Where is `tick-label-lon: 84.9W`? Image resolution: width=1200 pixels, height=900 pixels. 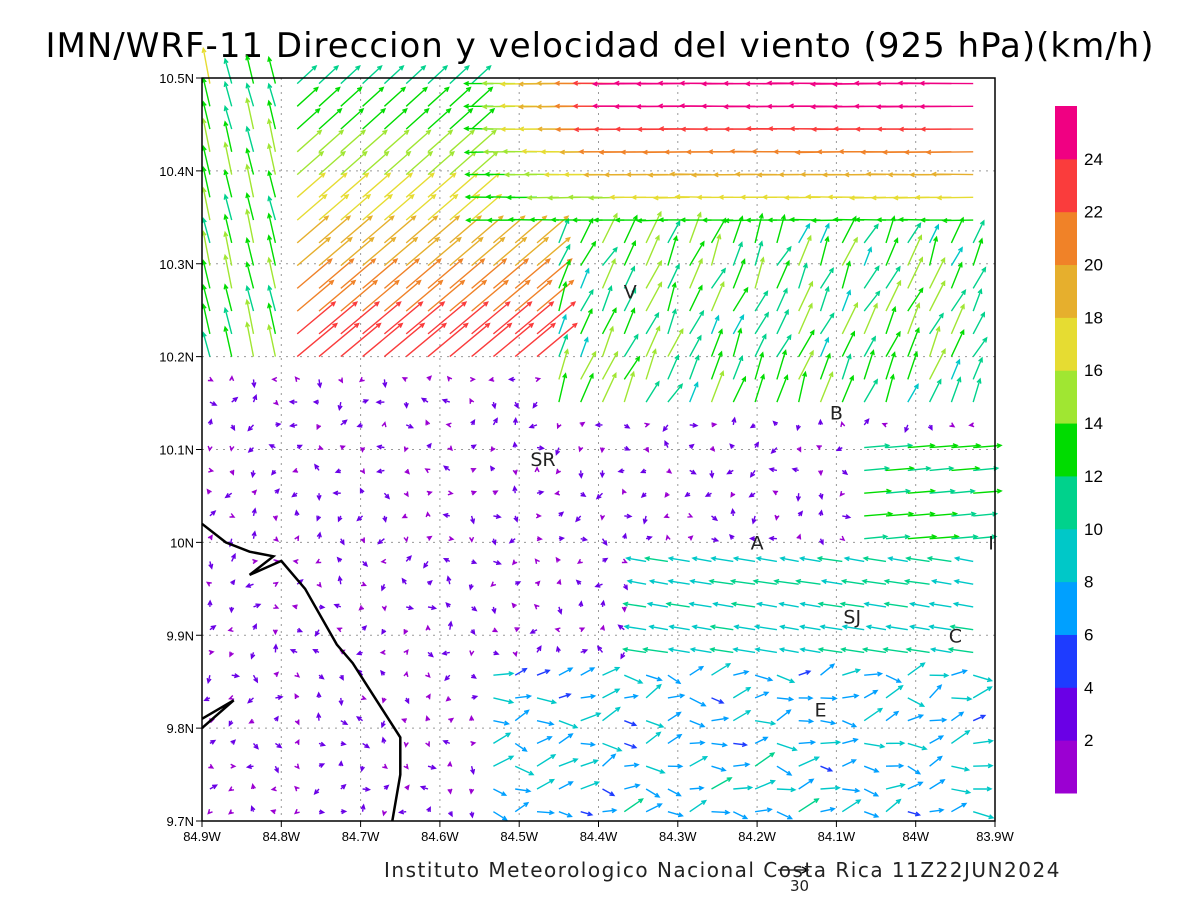
tick-label-lon: 84.9W is located at coordinates (202, 836).